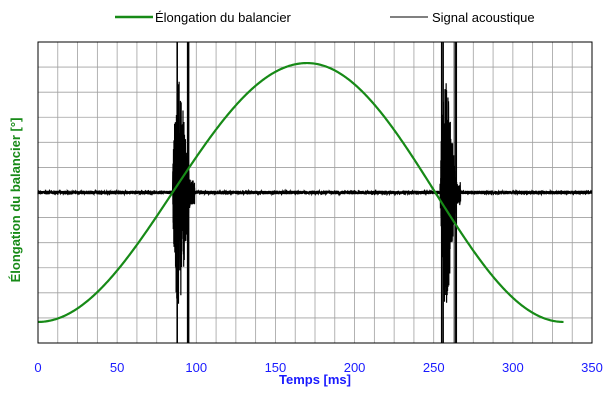 The width and height of the screenshot is (607, 413). Describe the element at coordinates (196, 367) in the screenshot. I see `x-tick-label: 100` at that location.